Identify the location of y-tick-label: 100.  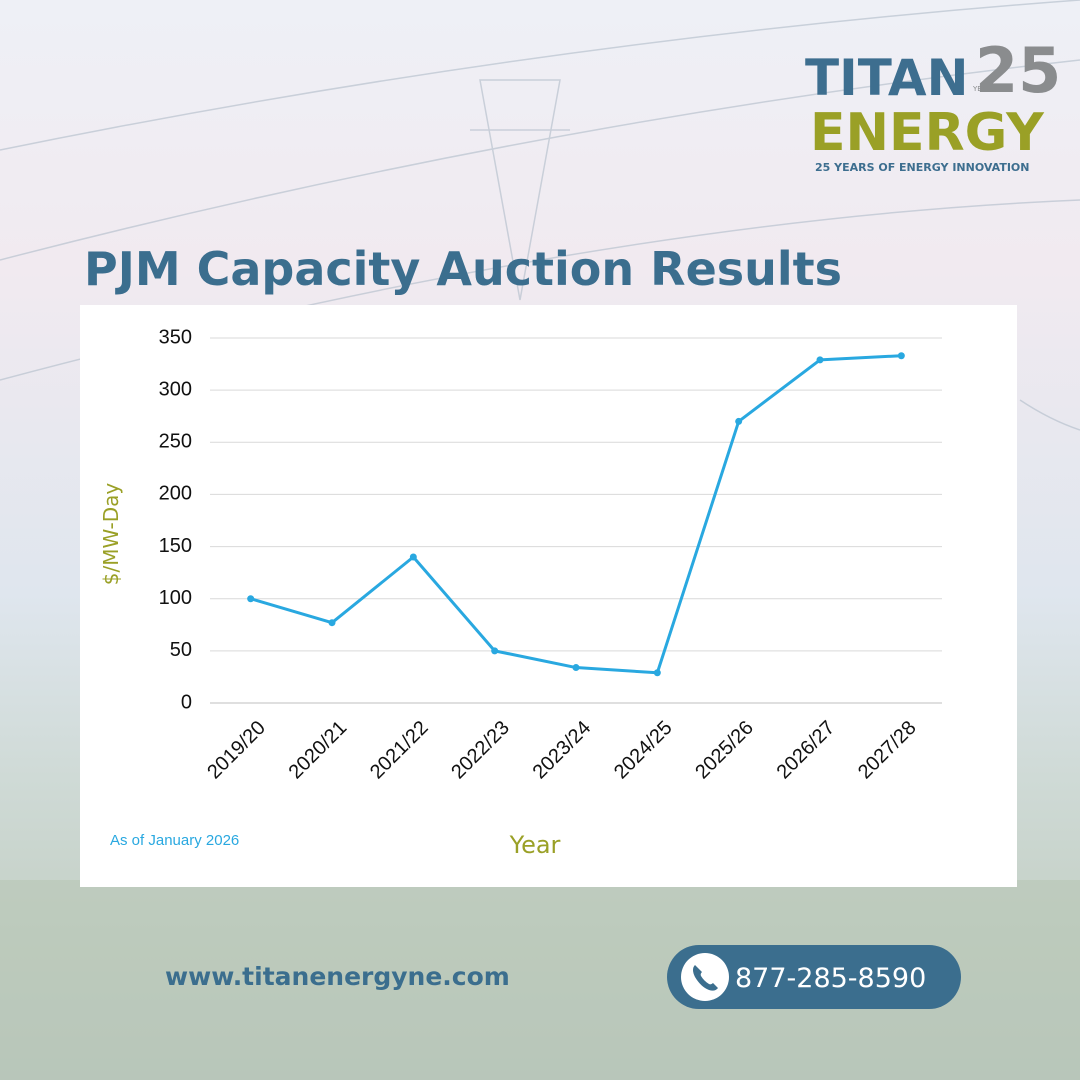
(175, 598).